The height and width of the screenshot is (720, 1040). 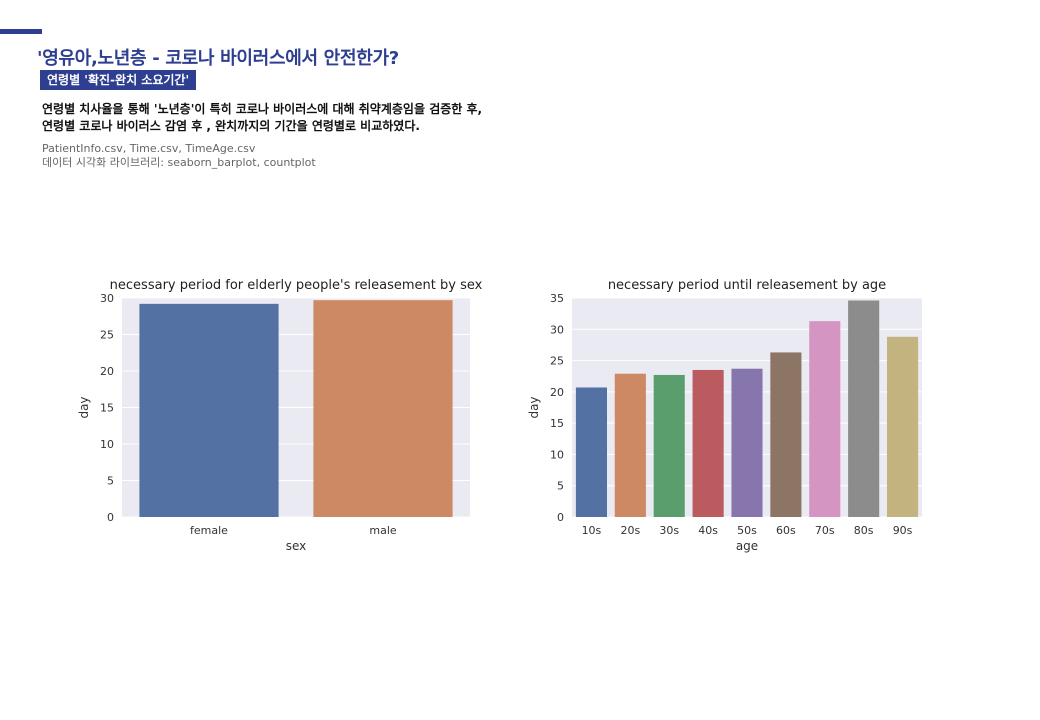 What do you see at coordinates (747, 530) in the screenshot?
I see `x-tick-label: 50s` at bounding box center [747, 530].